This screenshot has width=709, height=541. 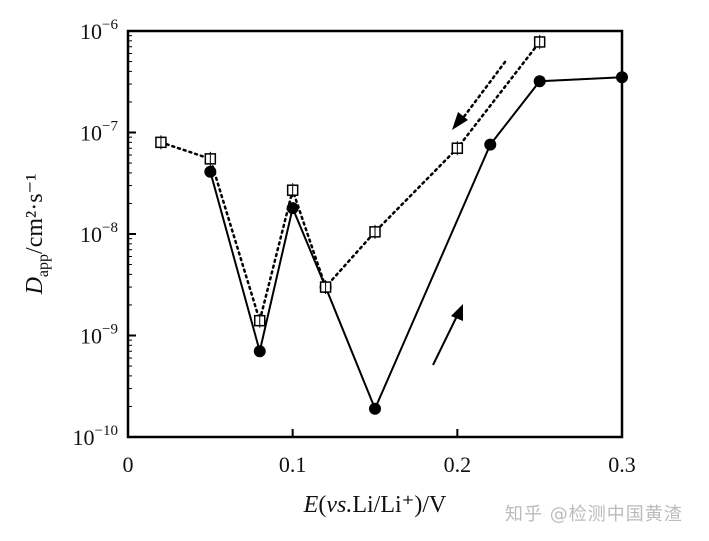 What do you see at coordinates (99, 233) in the screenshot?
I see `y-tick-label: 10⁻⁸` at bounding box center [99, 233].